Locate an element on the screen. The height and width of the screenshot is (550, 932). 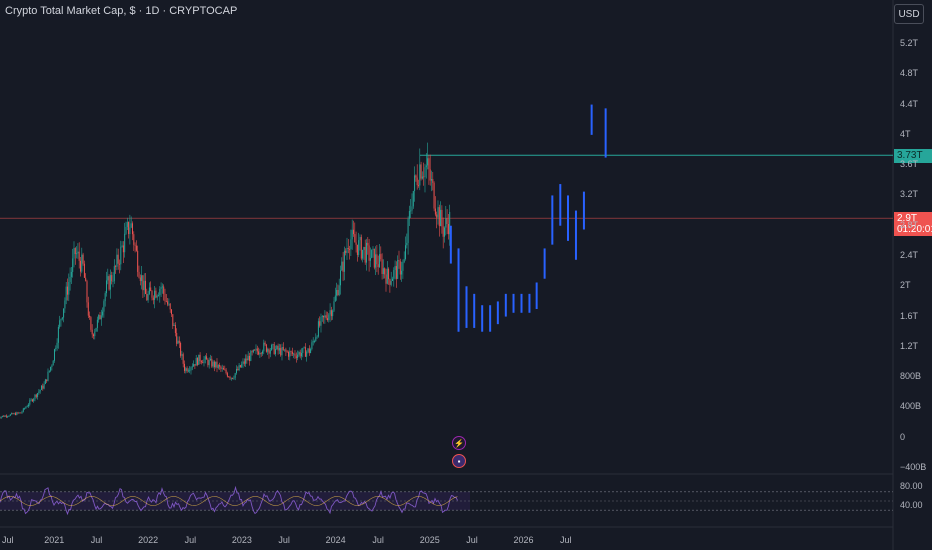
last-price-label: 2.9T 01:20:01 is located at coordinates (913, 224).